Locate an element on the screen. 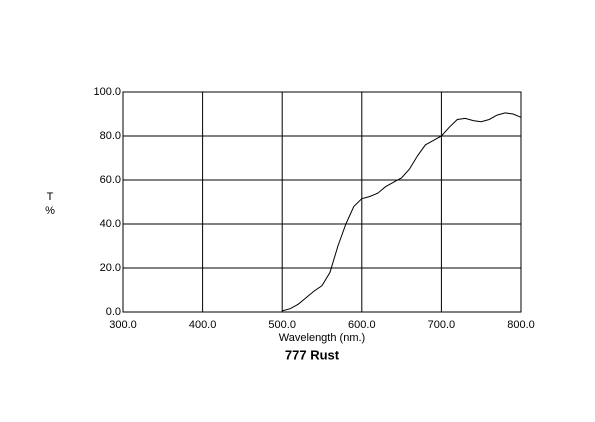  x-tick-label: 800.0 is located at coordinates (521, 325).